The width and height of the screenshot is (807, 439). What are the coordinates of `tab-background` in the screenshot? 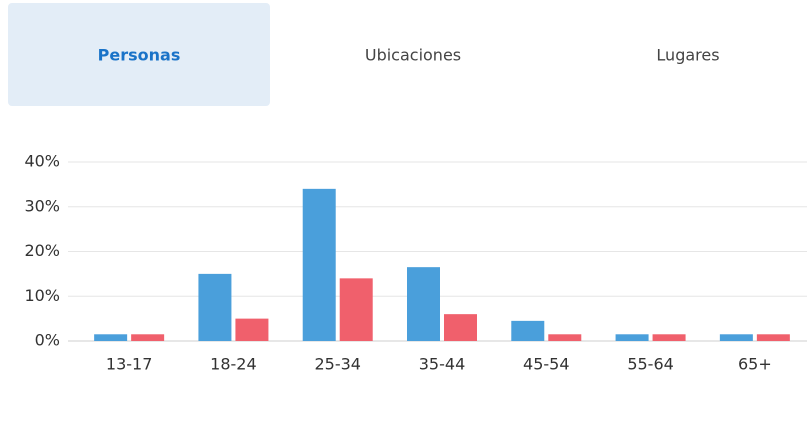 It's located at (139, 54).